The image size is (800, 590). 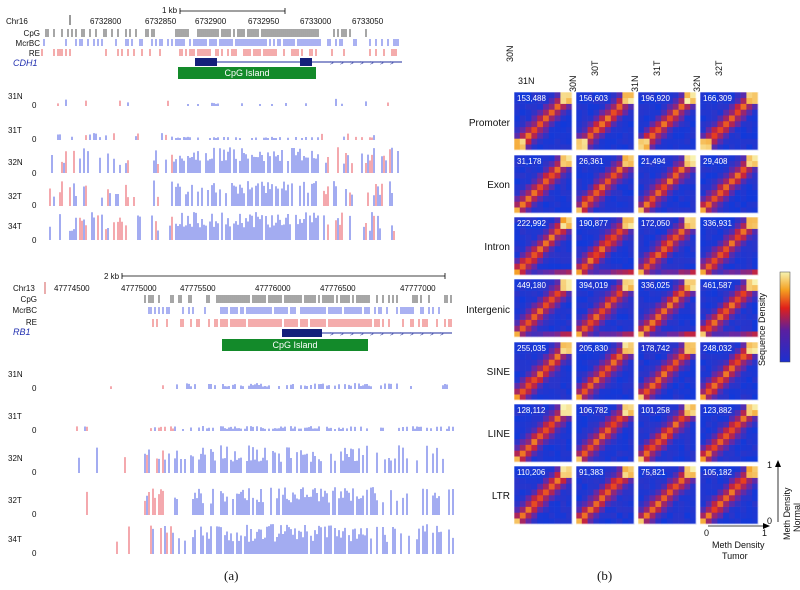 I want to click on strand-arrow: >, so click(x=402, y=335).